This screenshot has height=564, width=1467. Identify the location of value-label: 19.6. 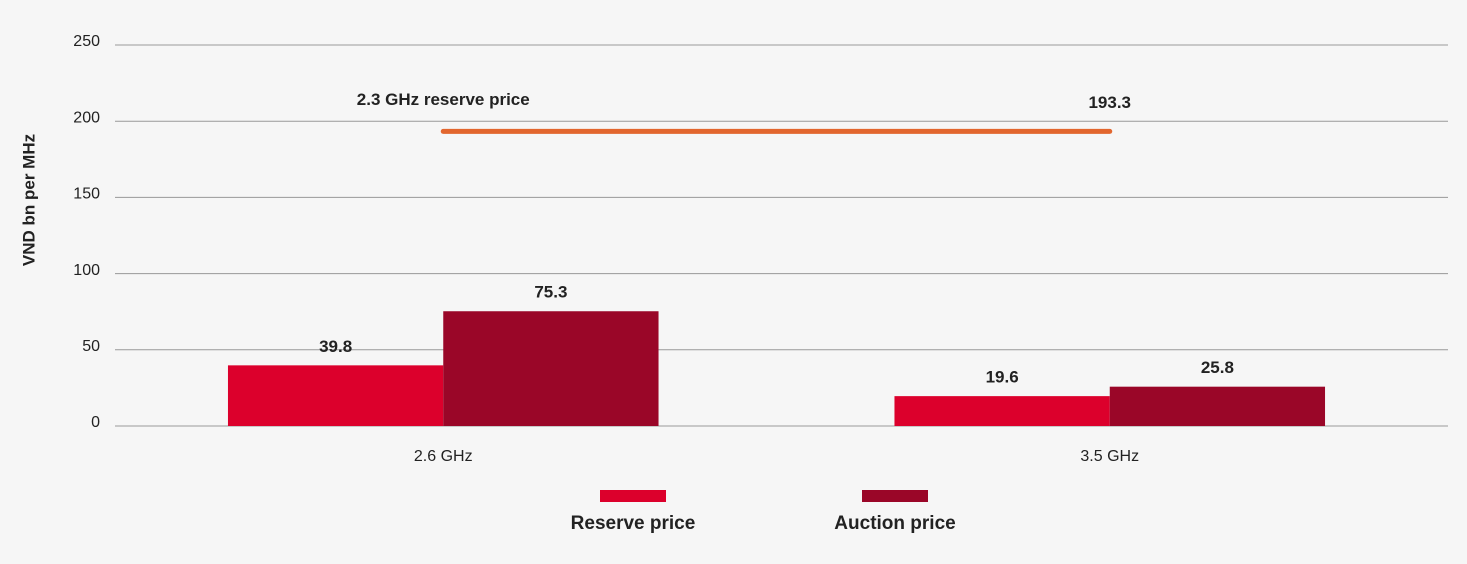
(1002, 377).